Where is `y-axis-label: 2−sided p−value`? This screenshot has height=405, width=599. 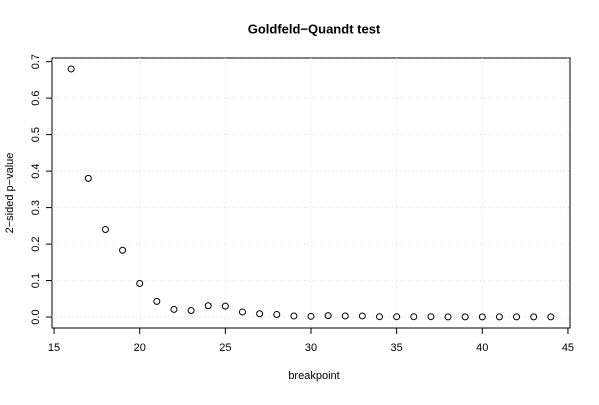 y-axis-label: 2−sided p−value is located at coordinates (10, 193).